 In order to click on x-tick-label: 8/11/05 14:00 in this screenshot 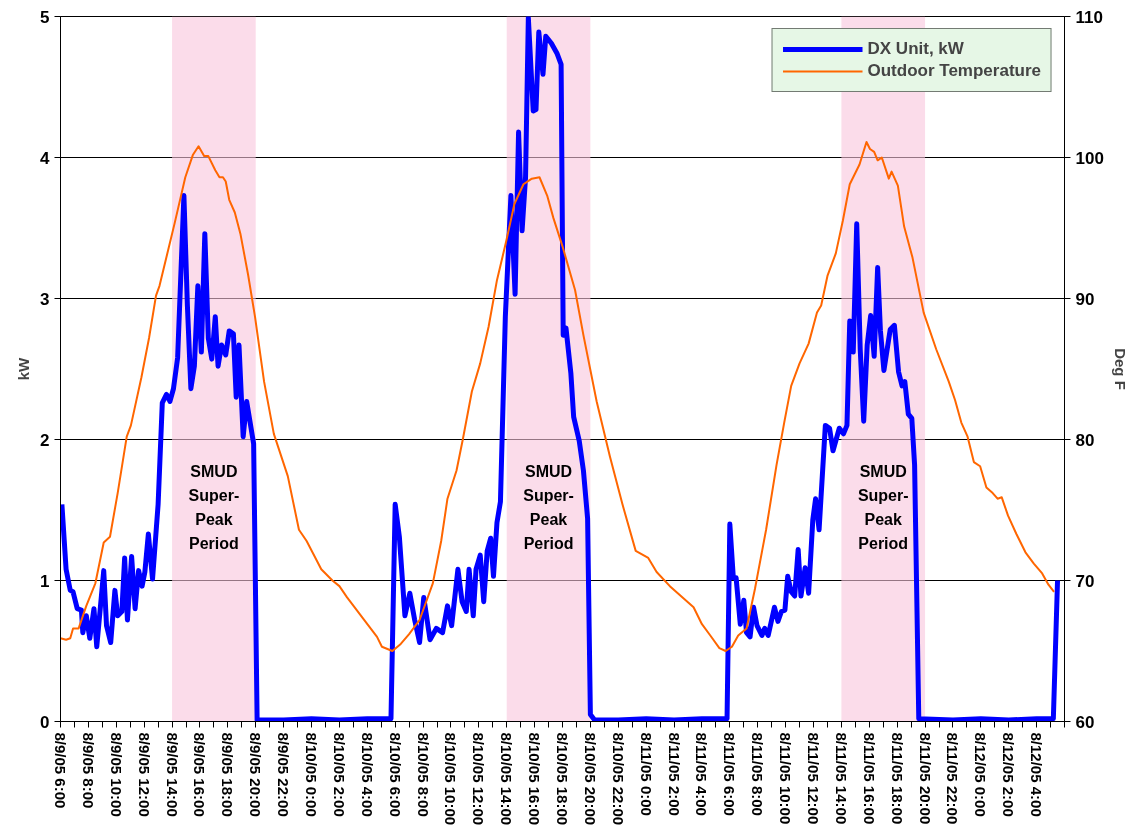, I will do `click(841, 778)`.